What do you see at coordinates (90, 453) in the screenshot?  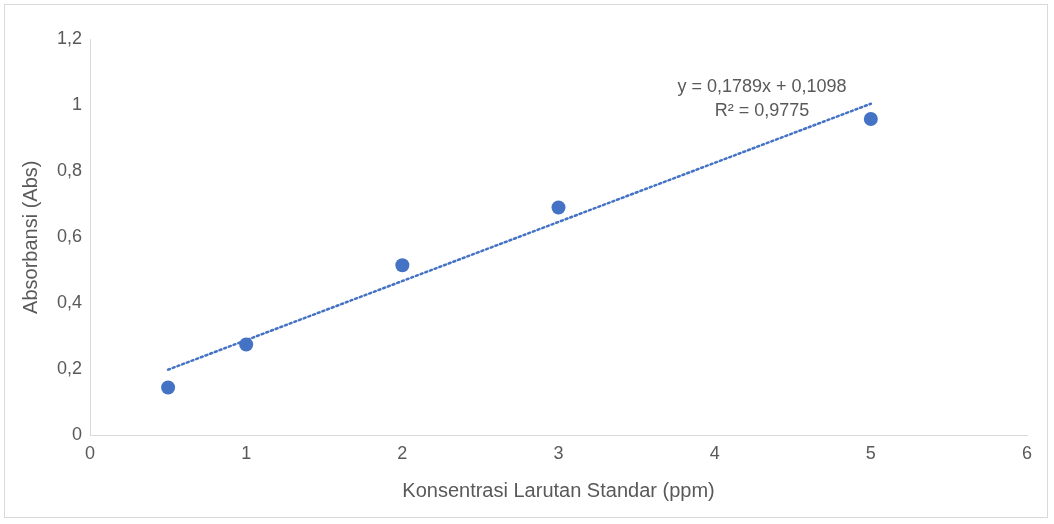 I see `x-tick-label: 0` at bounding box center [90, 453].